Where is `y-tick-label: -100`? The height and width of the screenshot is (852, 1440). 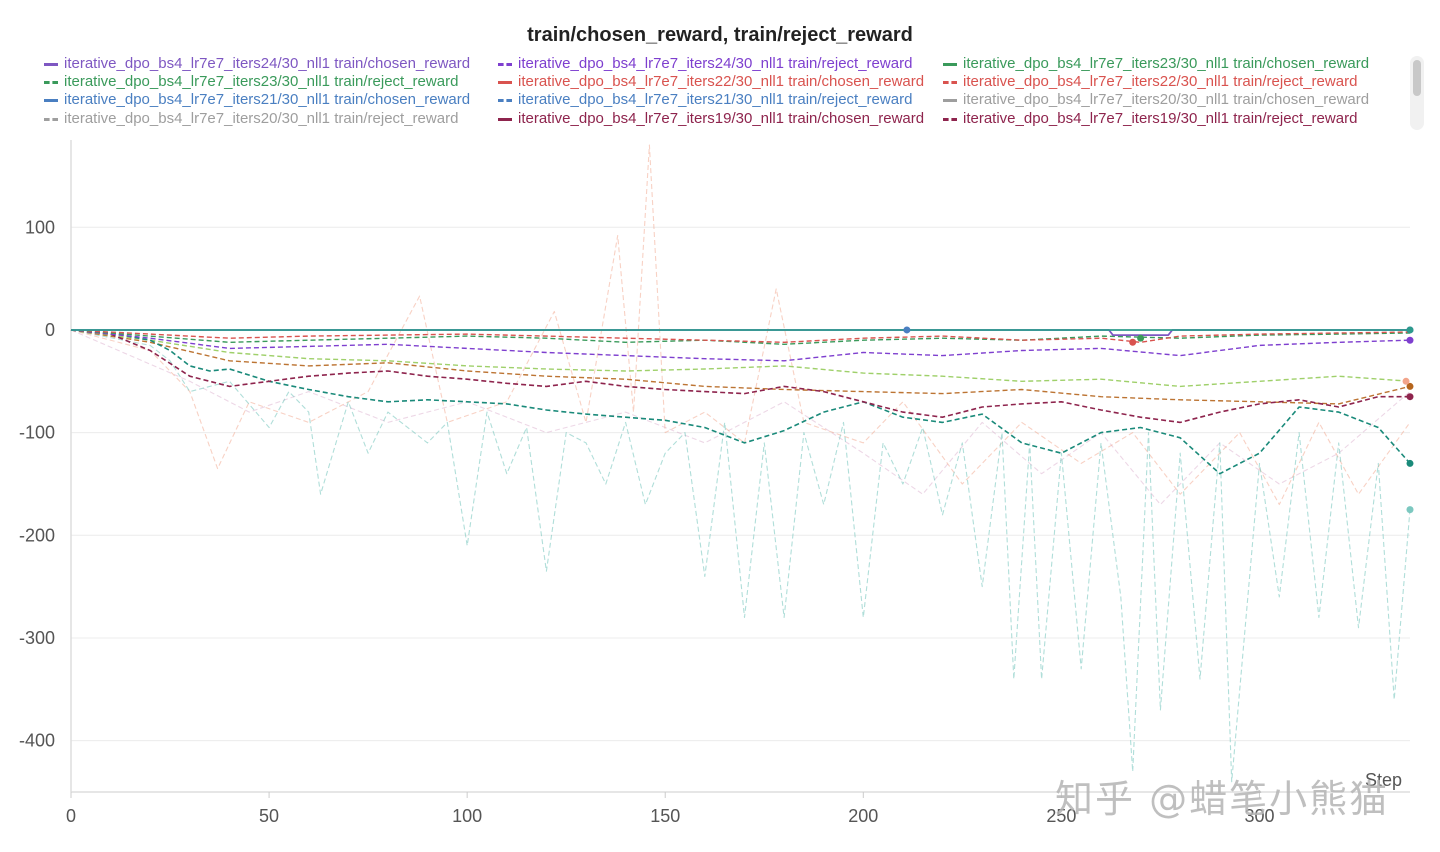
y-tick-label: -100 is located at coordinates (37, 433).